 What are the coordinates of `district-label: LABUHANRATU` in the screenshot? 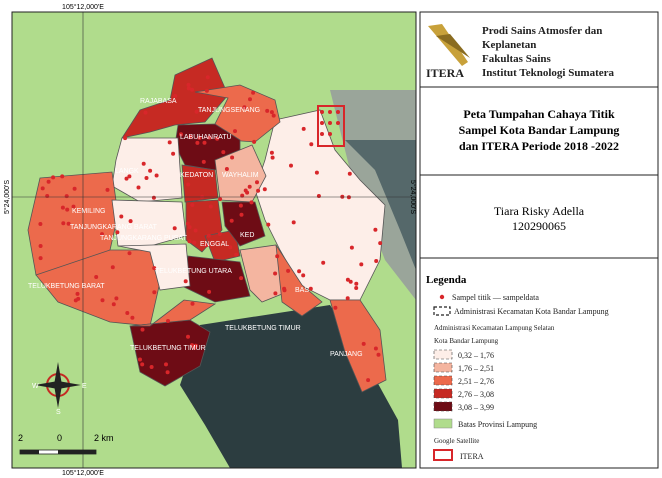 It's located at (206, 137).